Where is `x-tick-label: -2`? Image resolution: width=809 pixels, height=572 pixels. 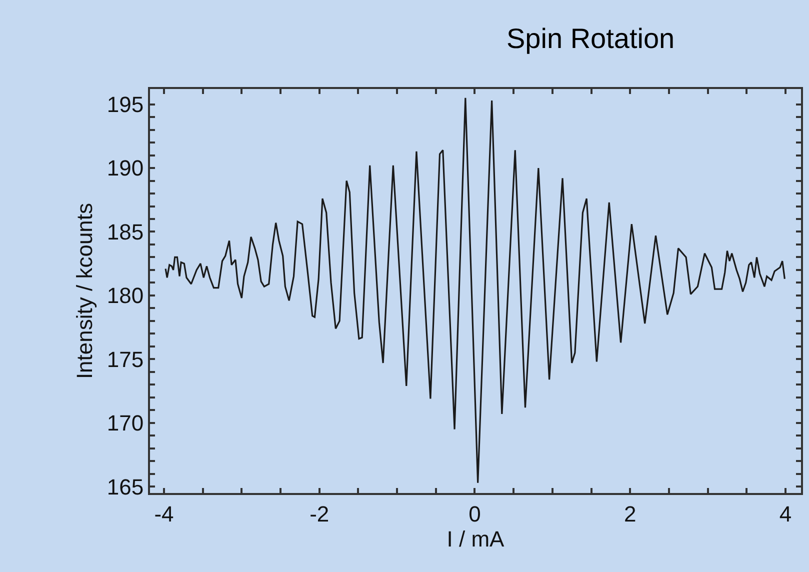 x-tick-label: -2 is located at coordinates (320, 513).